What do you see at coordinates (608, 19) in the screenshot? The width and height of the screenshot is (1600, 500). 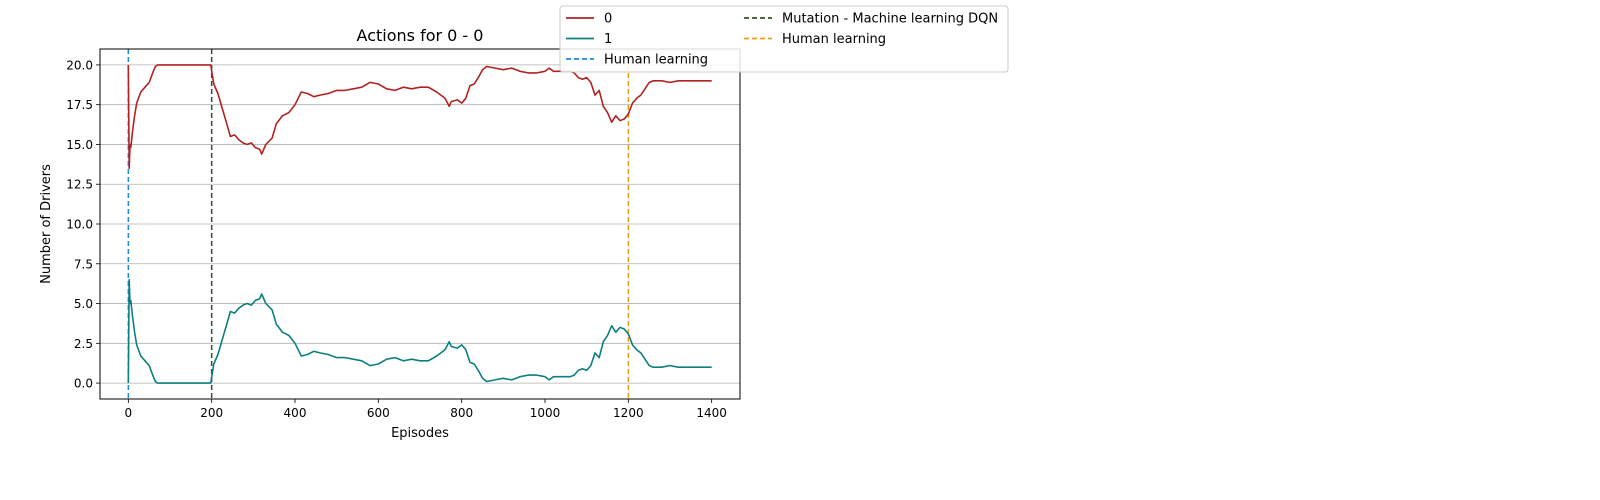 I see `legend-label: 0` at bounding box center [608, 19].